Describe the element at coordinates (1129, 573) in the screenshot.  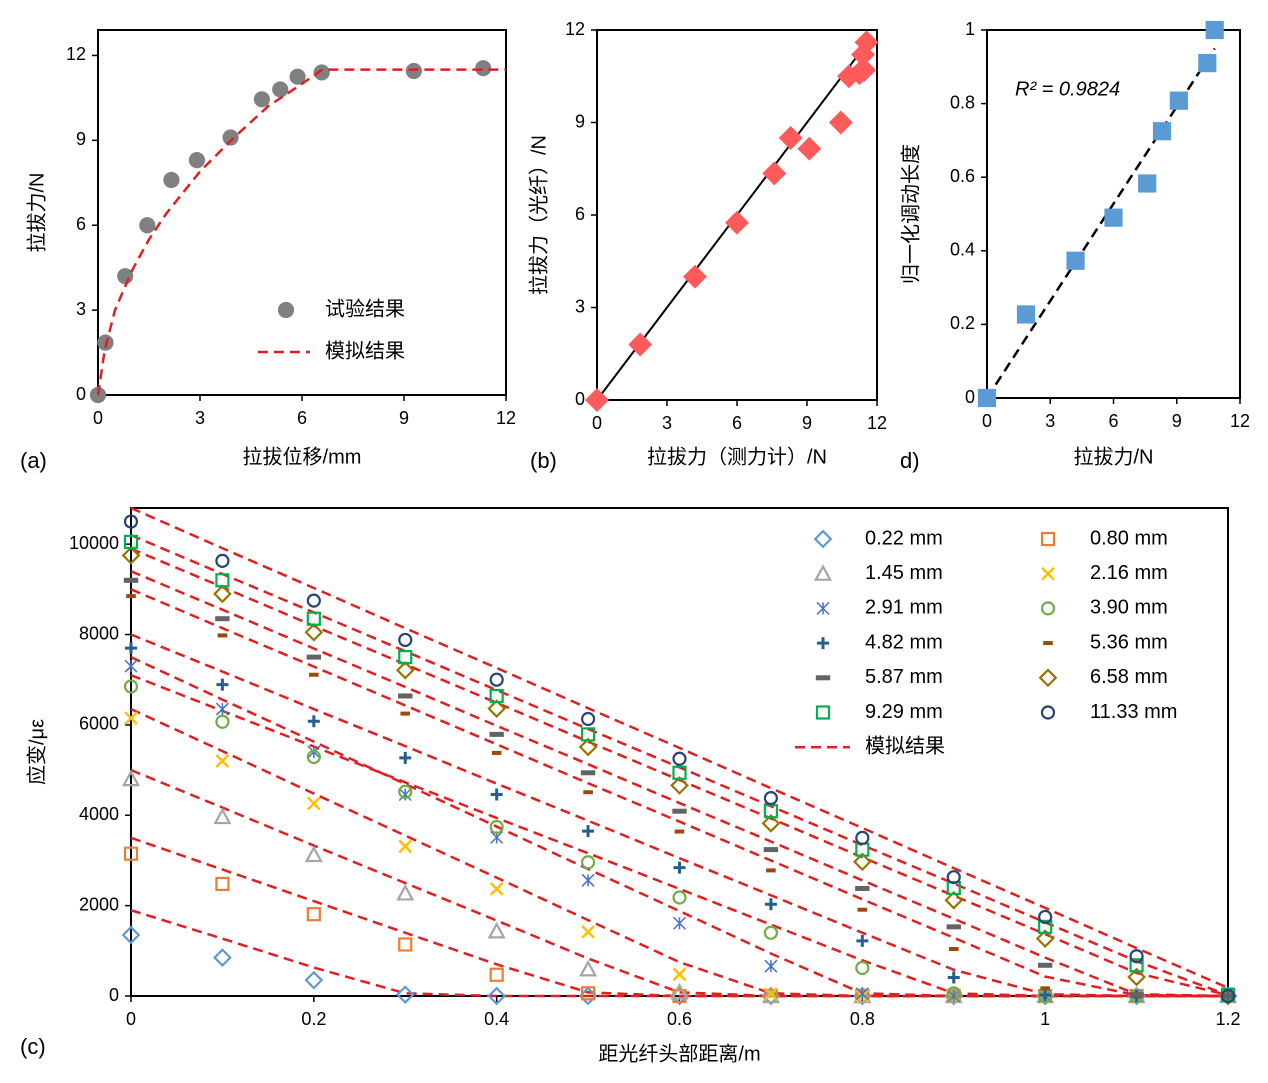
I see `legend-label: 2.16 mm` at that location.